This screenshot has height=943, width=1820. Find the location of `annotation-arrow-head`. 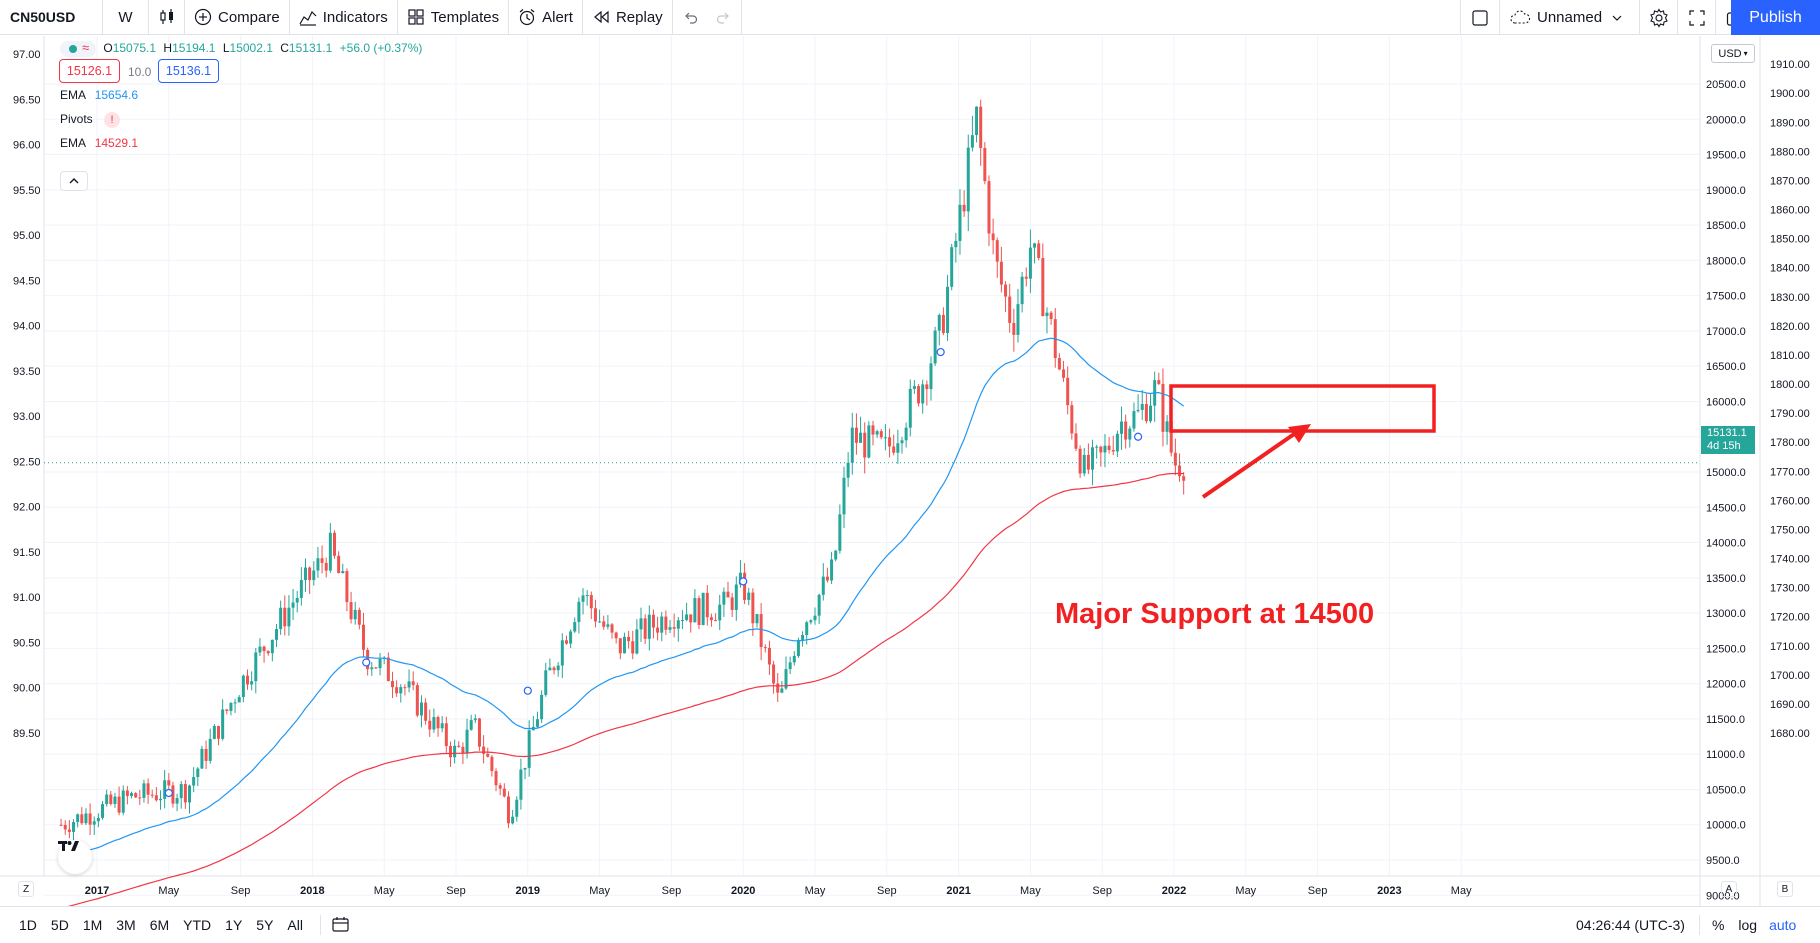

annotation-arrow-head is located at coordinates (1299, 433).